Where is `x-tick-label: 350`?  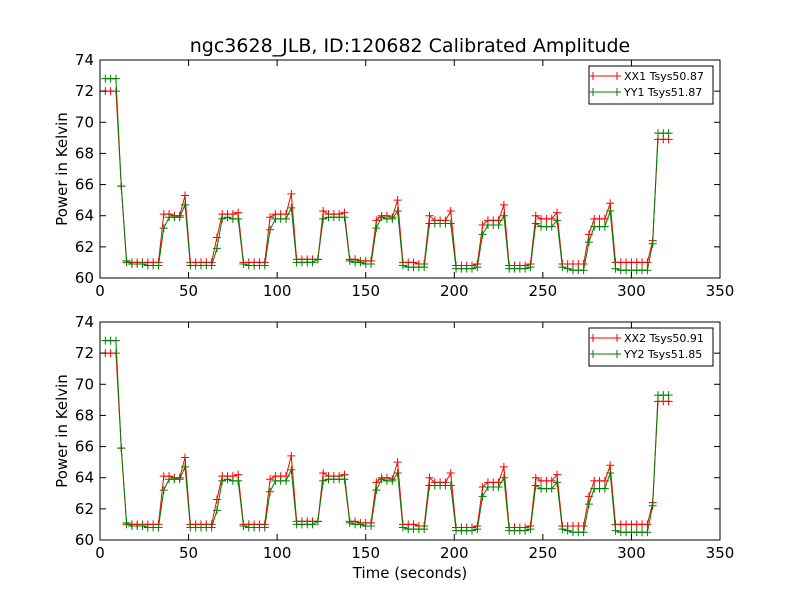 x-tick-label: 350 is located at coordinates (720, 553).